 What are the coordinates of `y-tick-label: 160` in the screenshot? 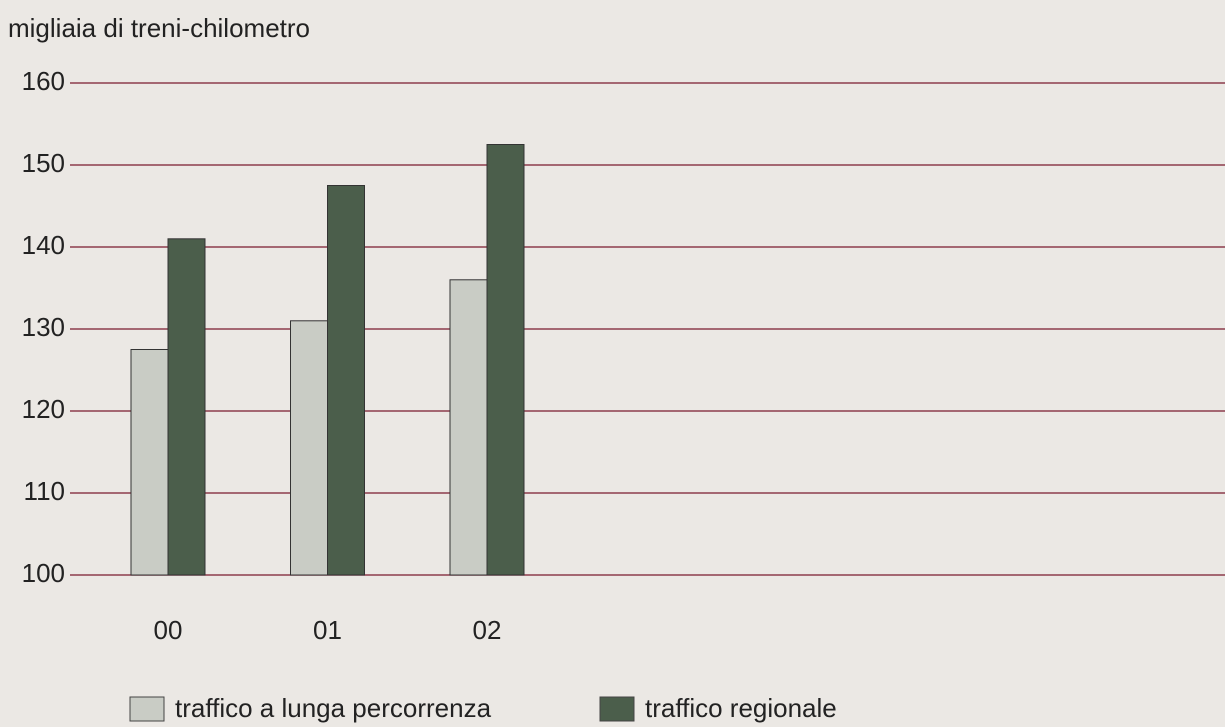 It's located at (43, 81).